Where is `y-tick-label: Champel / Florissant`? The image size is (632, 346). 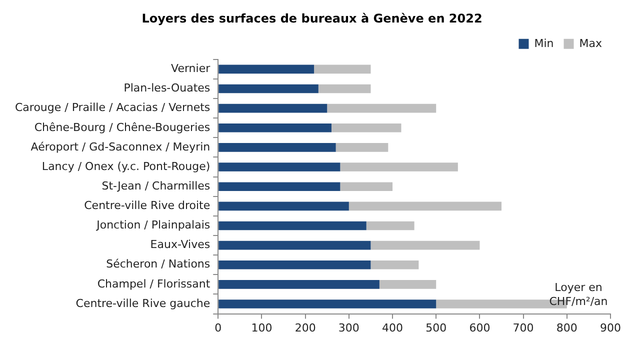 y-tick-label: Champel / Florissant is located at coordinates (154, 283).